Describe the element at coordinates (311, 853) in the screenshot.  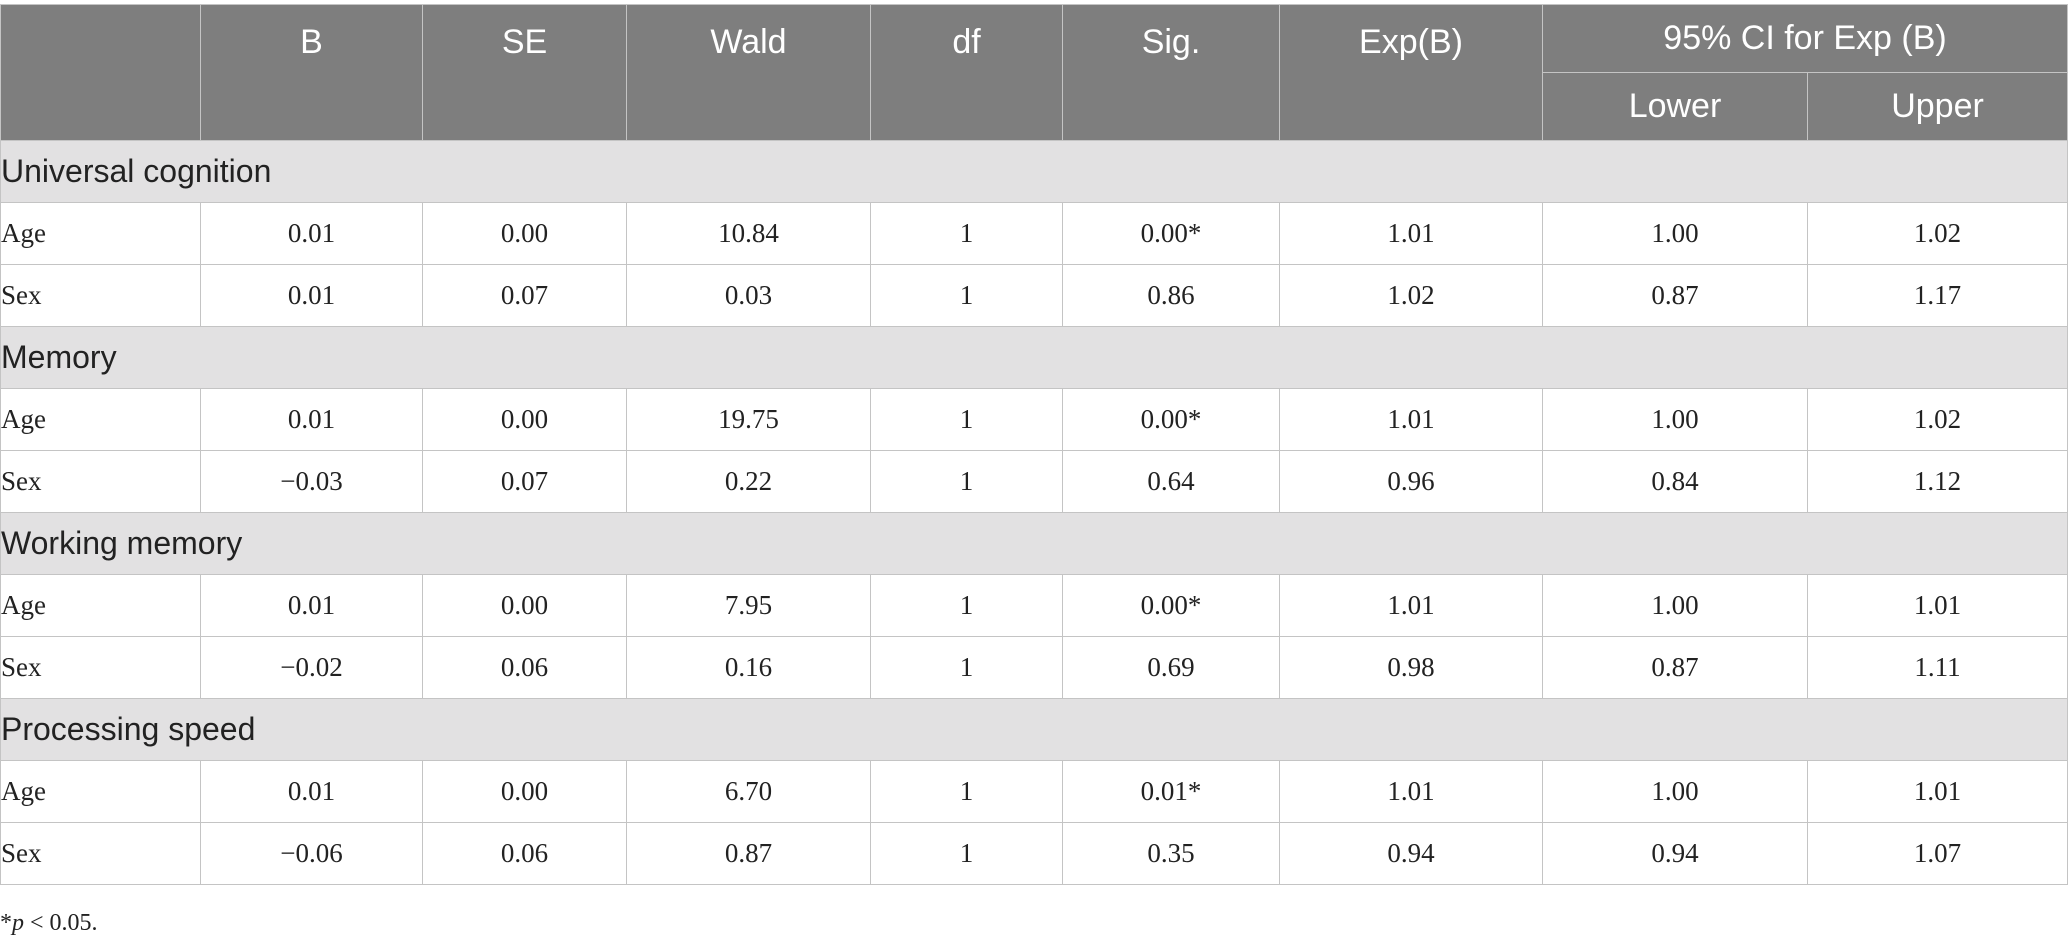
I see `table-cell: −0.06` at that location.